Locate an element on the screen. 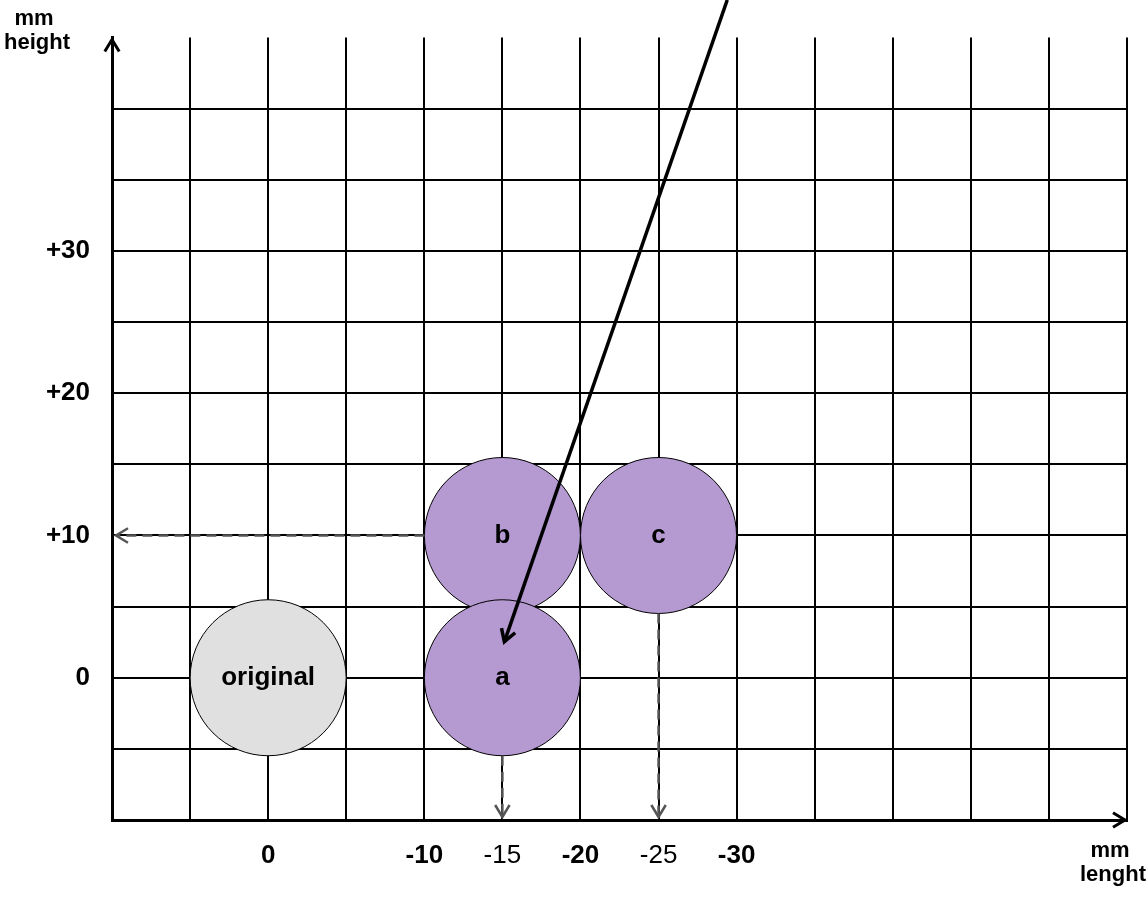 The height and width of the screenshot is (906, 1147). series-label: b is located at coordinates (502, 533).